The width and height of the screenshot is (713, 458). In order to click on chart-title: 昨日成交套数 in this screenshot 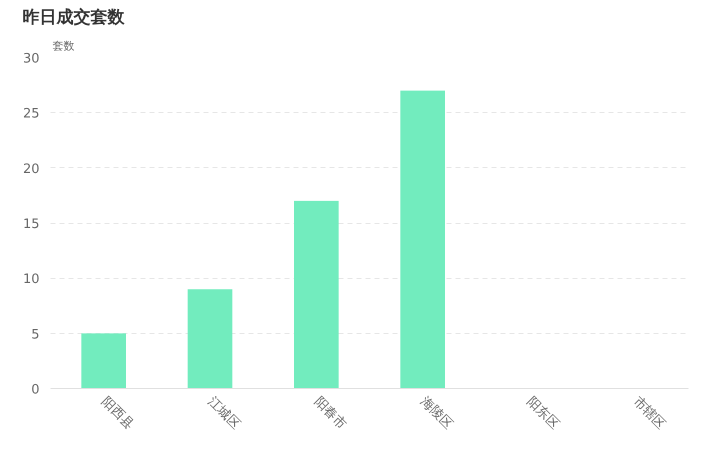, I will do `click(74, 18)`.